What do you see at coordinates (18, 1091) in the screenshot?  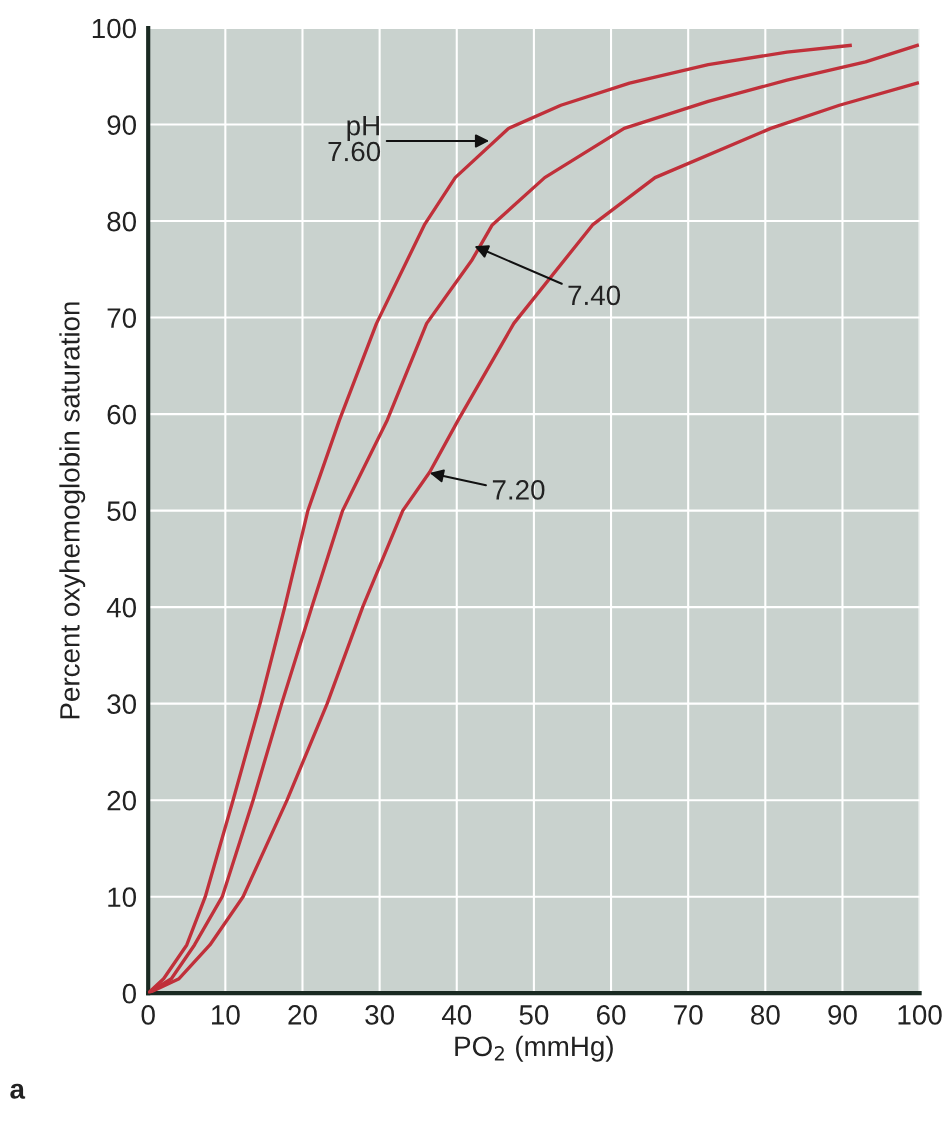 I see `text: a` at bounding box center [18, 1091].